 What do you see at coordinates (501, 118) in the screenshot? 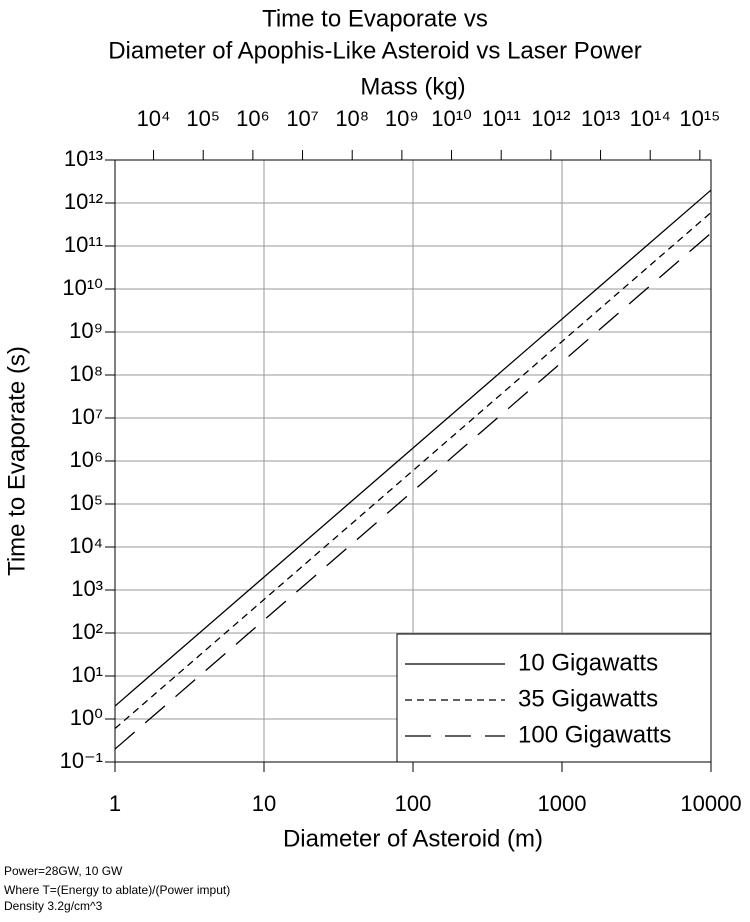
I see `x2-tick-label: 10¹¹` at bounding box center [501, 118].